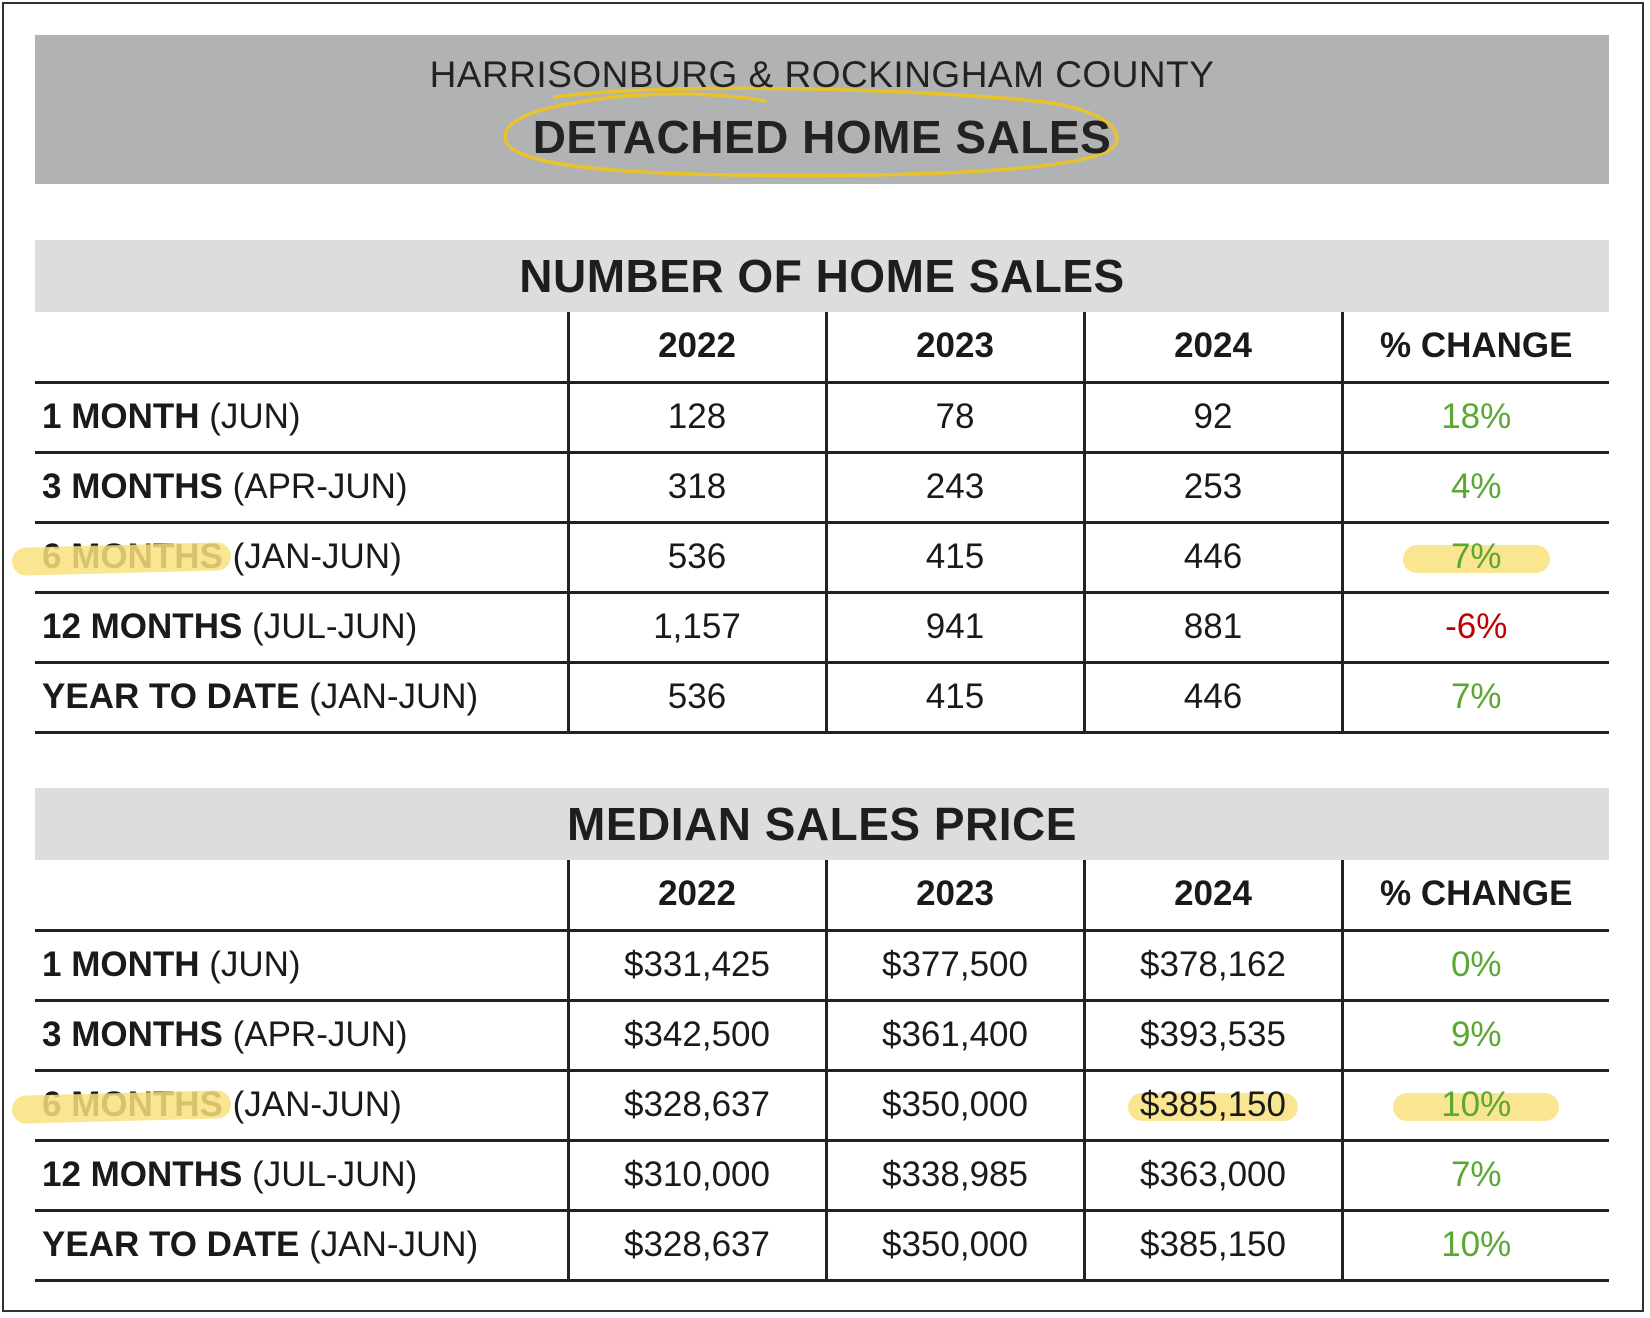 Image resolution: width=1650 pixels, height=1318 pixels. What do you see at coordinates (822, 74) in the screenshot?
I see `report-region: HARRISONBURG & ROCKINGHAM COUNTY` at bounding box center [822, 74].